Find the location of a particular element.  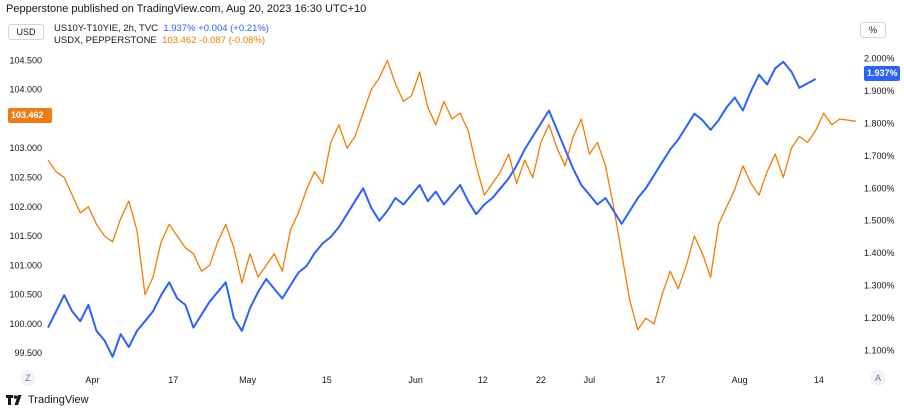

x-axis-tick-label: Jul is located at coordinates (590, 380).